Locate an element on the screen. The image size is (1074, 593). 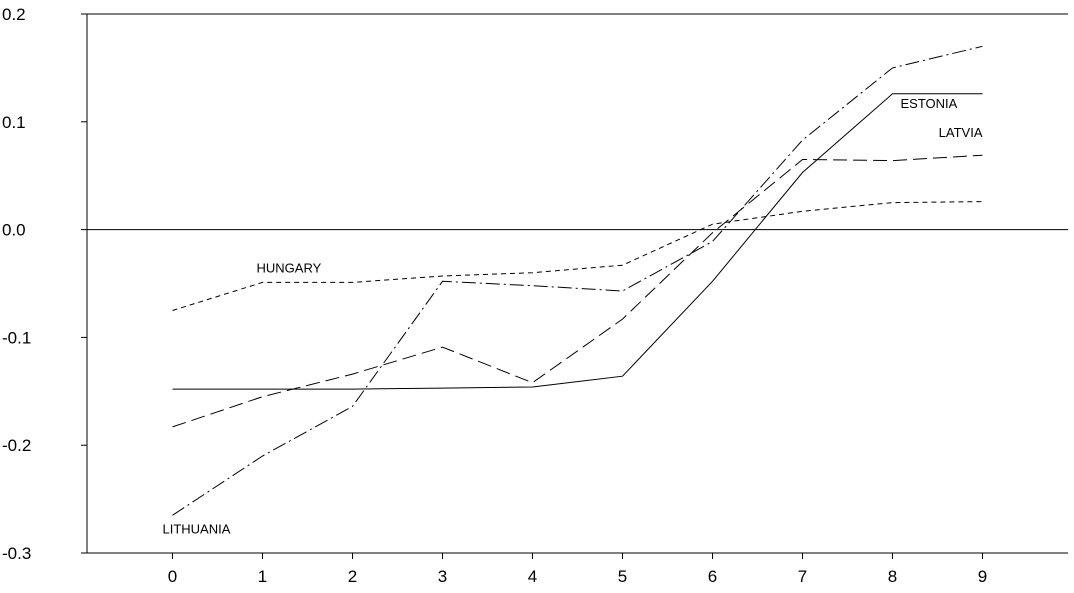
y-tick-label: -0.2 is located at coordinates (16, 445).